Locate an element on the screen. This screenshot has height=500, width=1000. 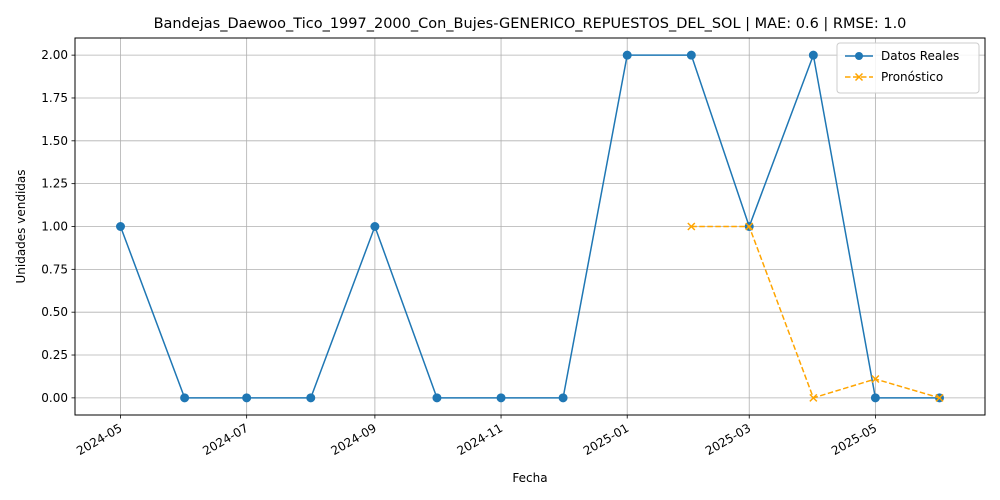
x-tick-label: 2024-07 is located at coordinates (225, 439).